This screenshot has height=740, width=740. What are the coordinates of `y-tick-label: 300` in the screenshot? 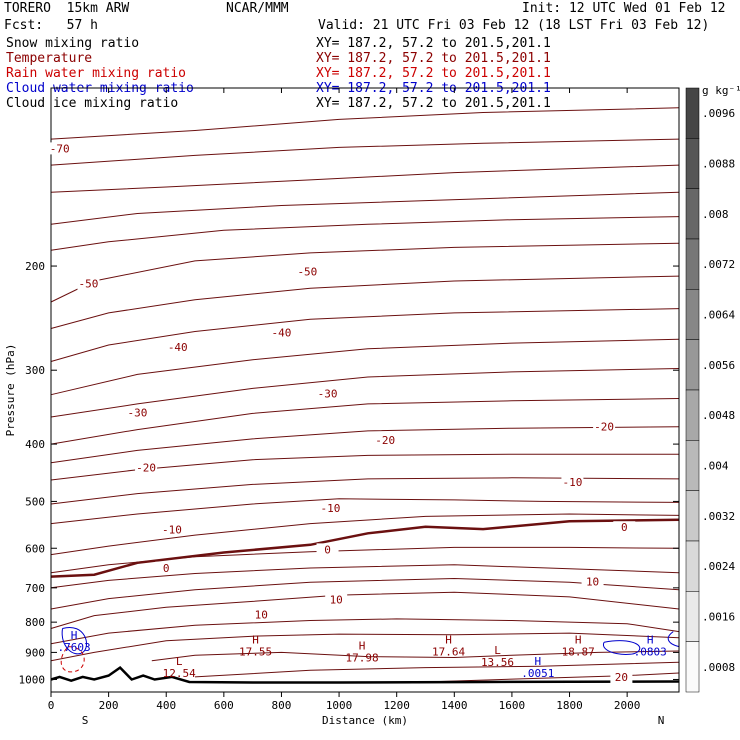 It's located at (35, 370).